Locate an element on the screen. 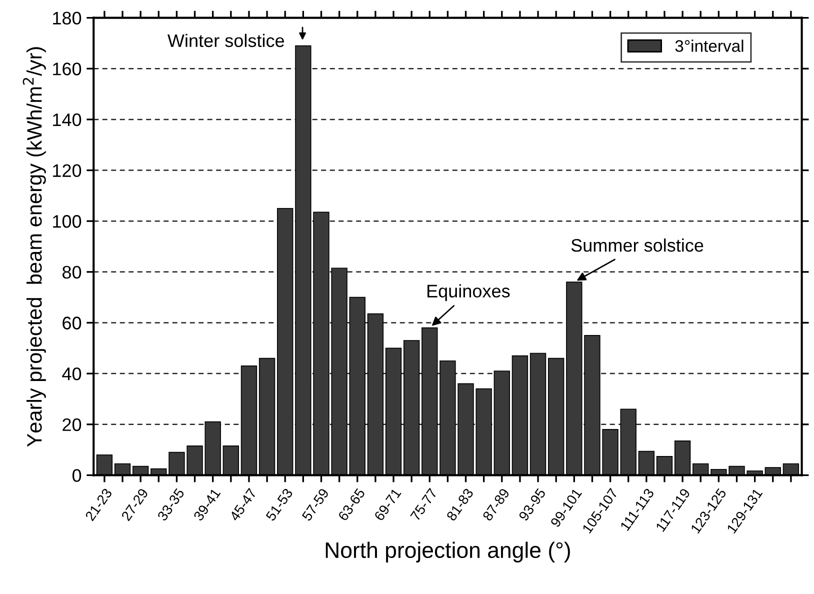 The image size is (814, 594). y-tick-label: 60 is located at coordinates (72, 323).